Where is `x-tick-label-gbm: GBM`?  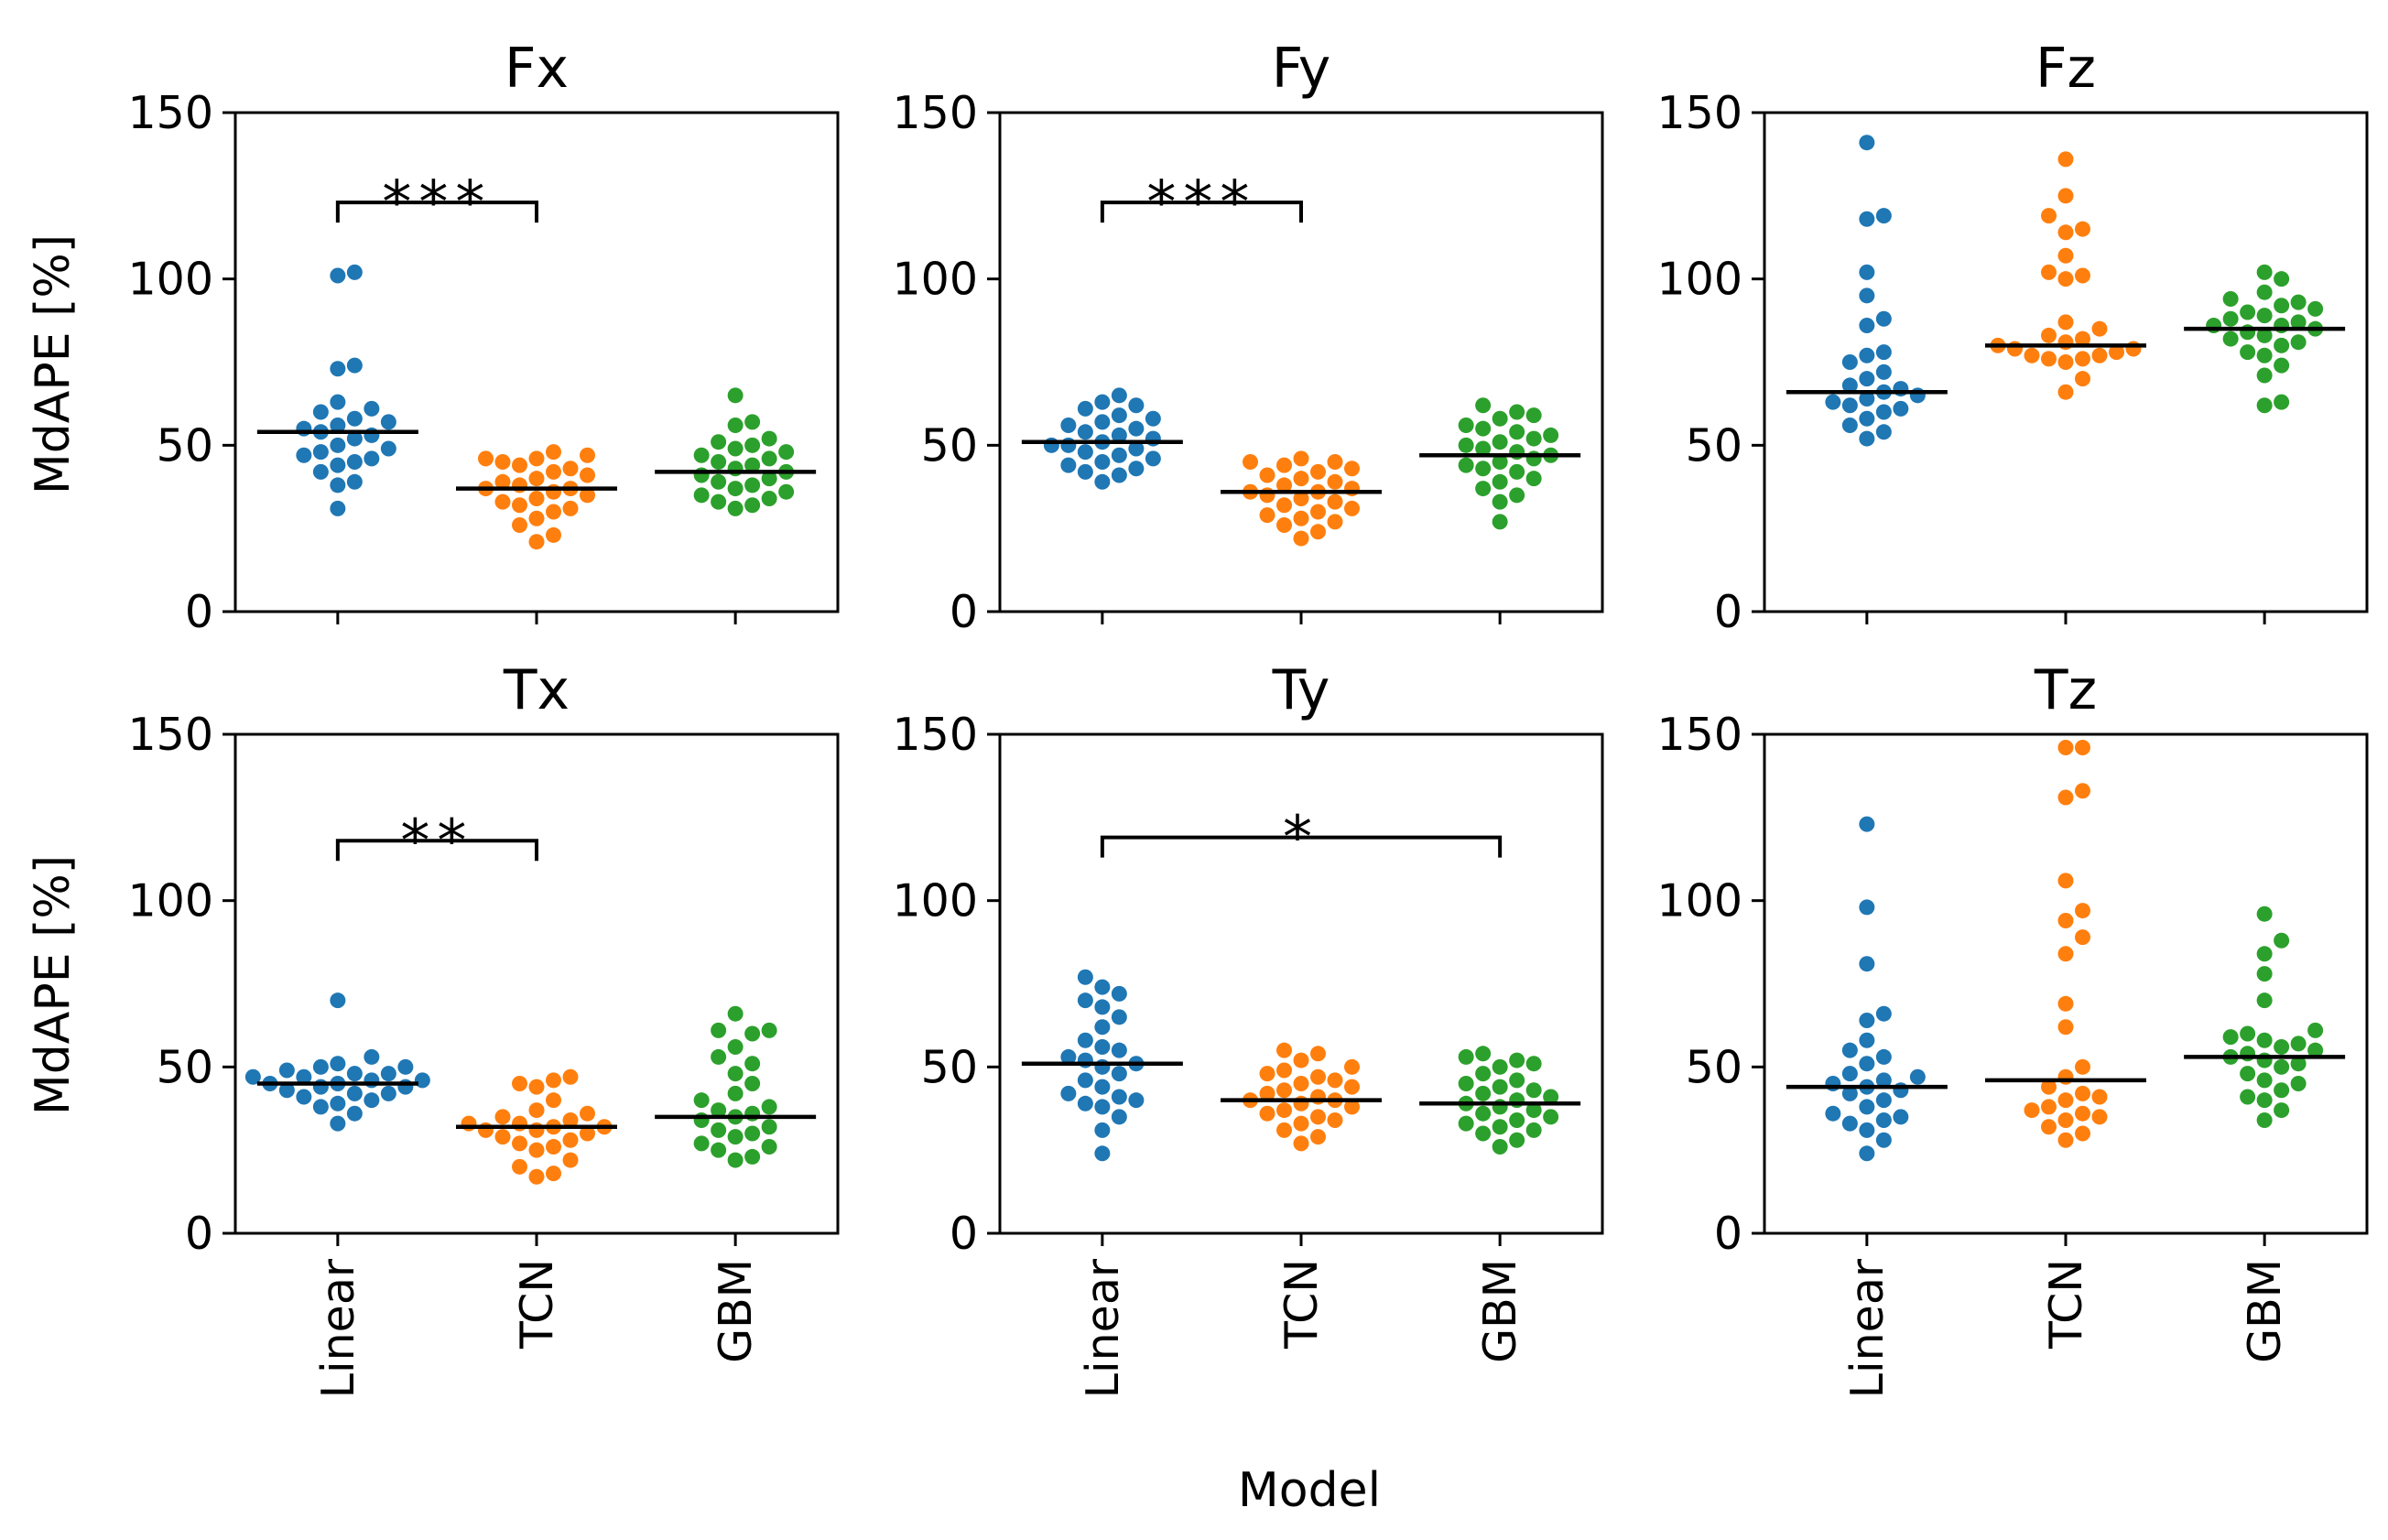 x-tick-label-gbm: GBM is located at coordinates (2265, 1311).